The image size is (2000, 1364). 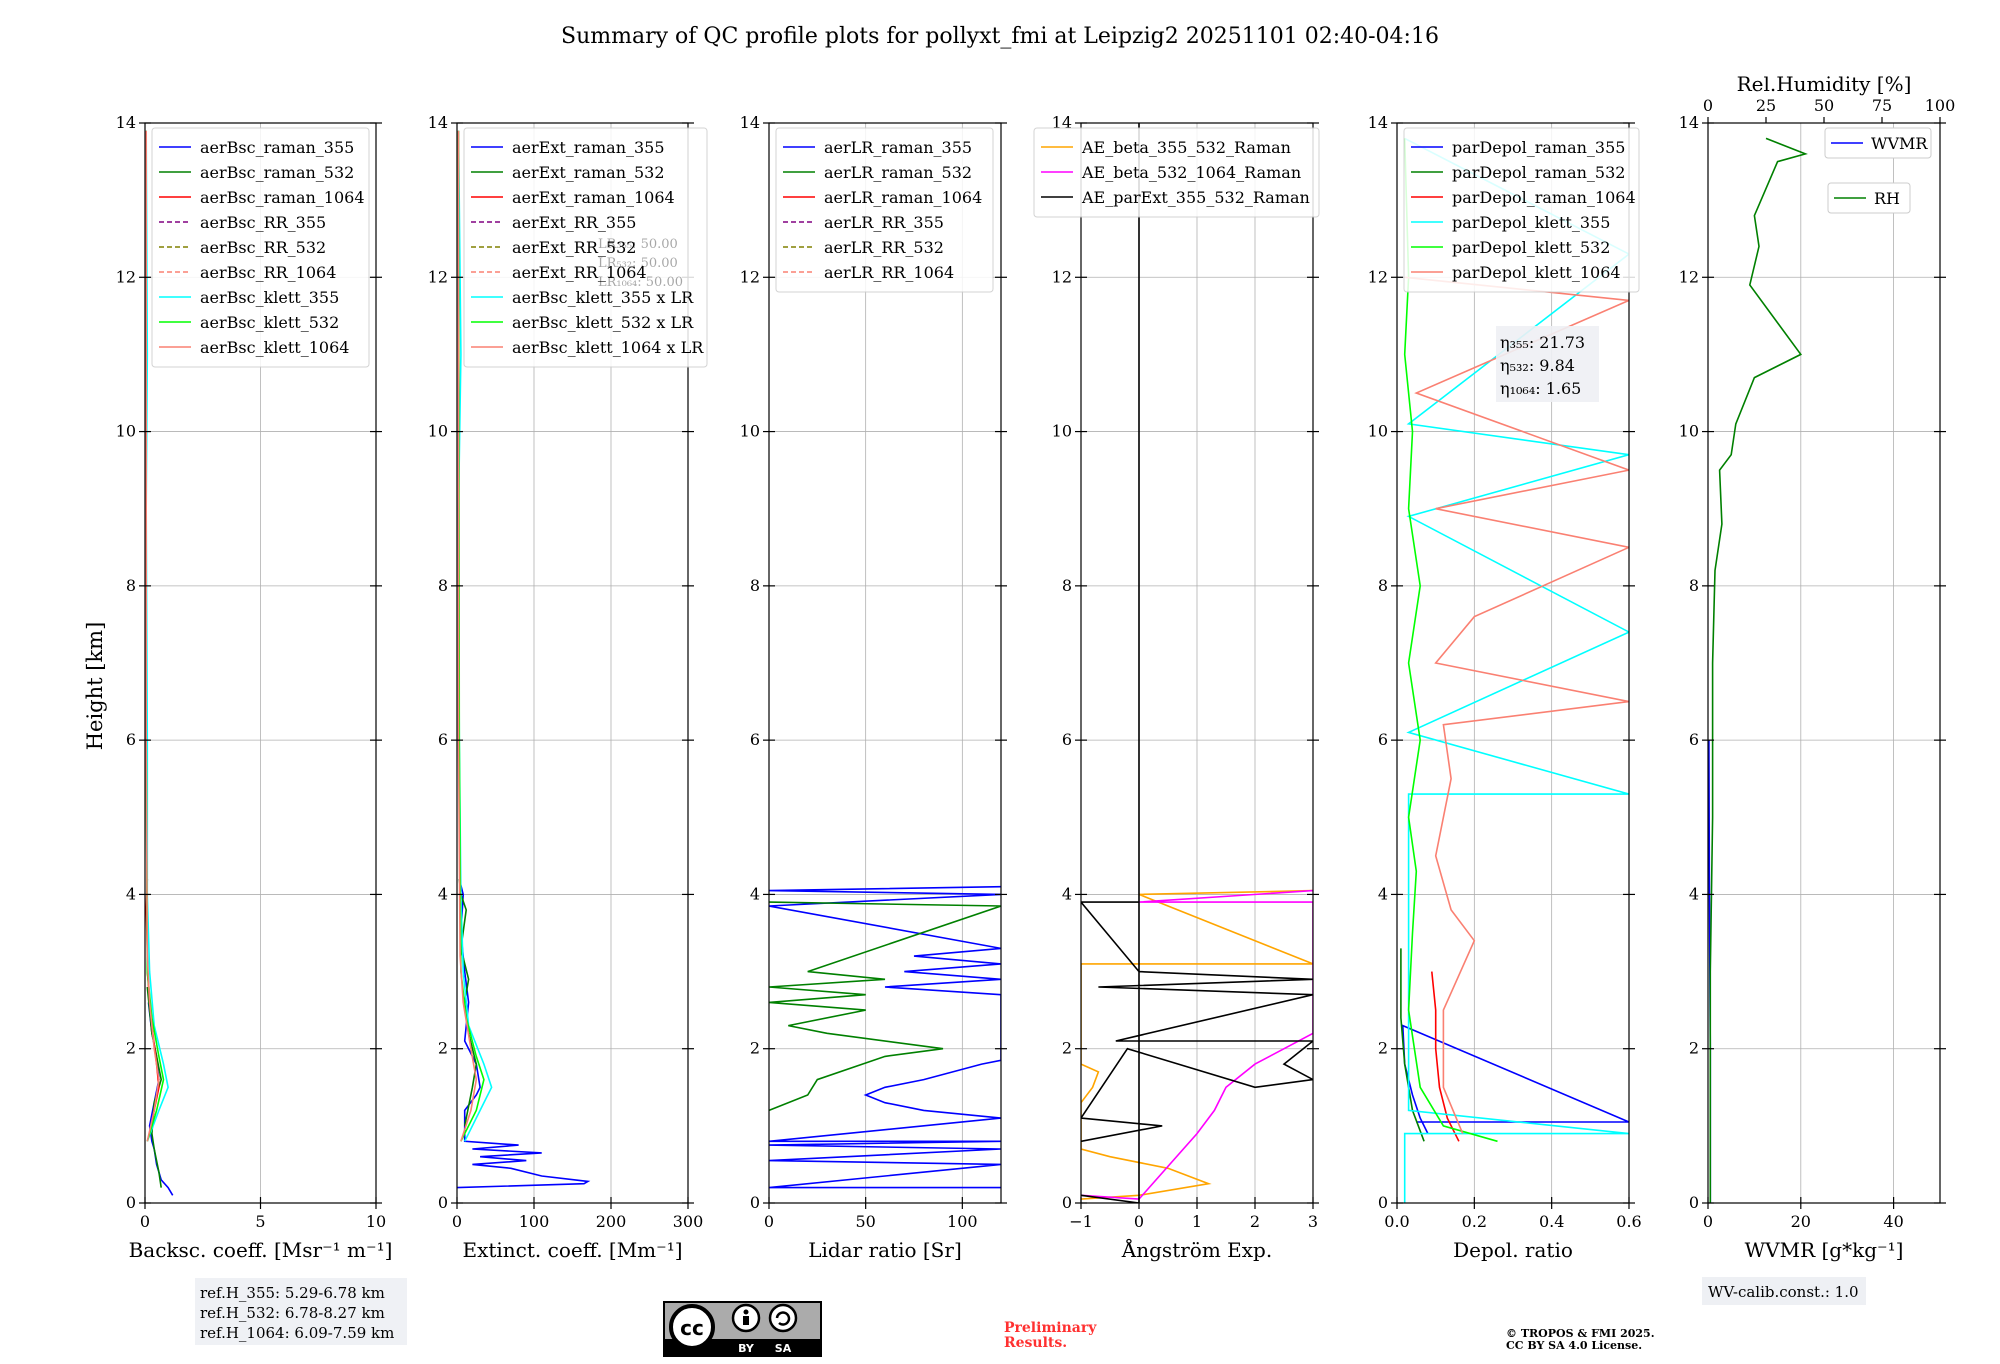 What do you see at coordinates (1544, 197) in the screenshot?
I see `legend-label: parDepol_raman_1064` at bounding box center [1544, 197].